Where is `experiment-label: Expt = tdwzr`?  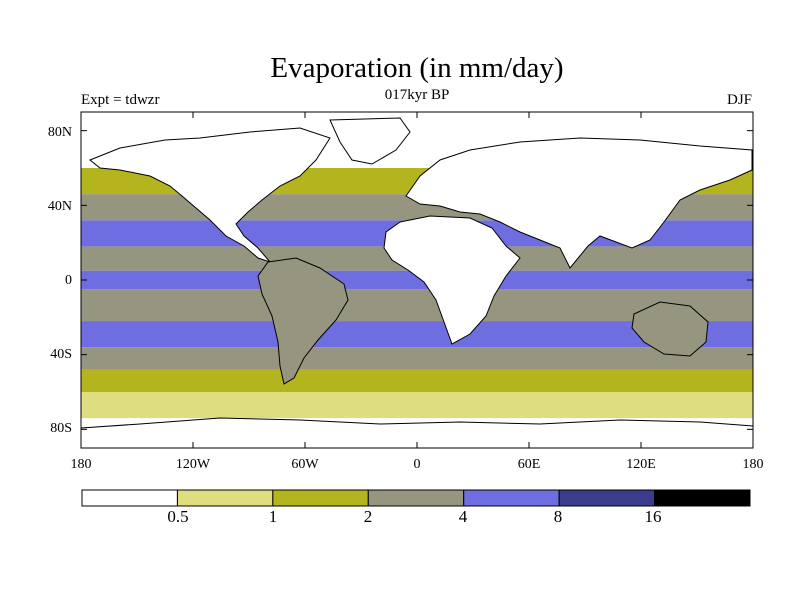 experiment-label: Expt = tdwzr is located at coordinates (120, 100).